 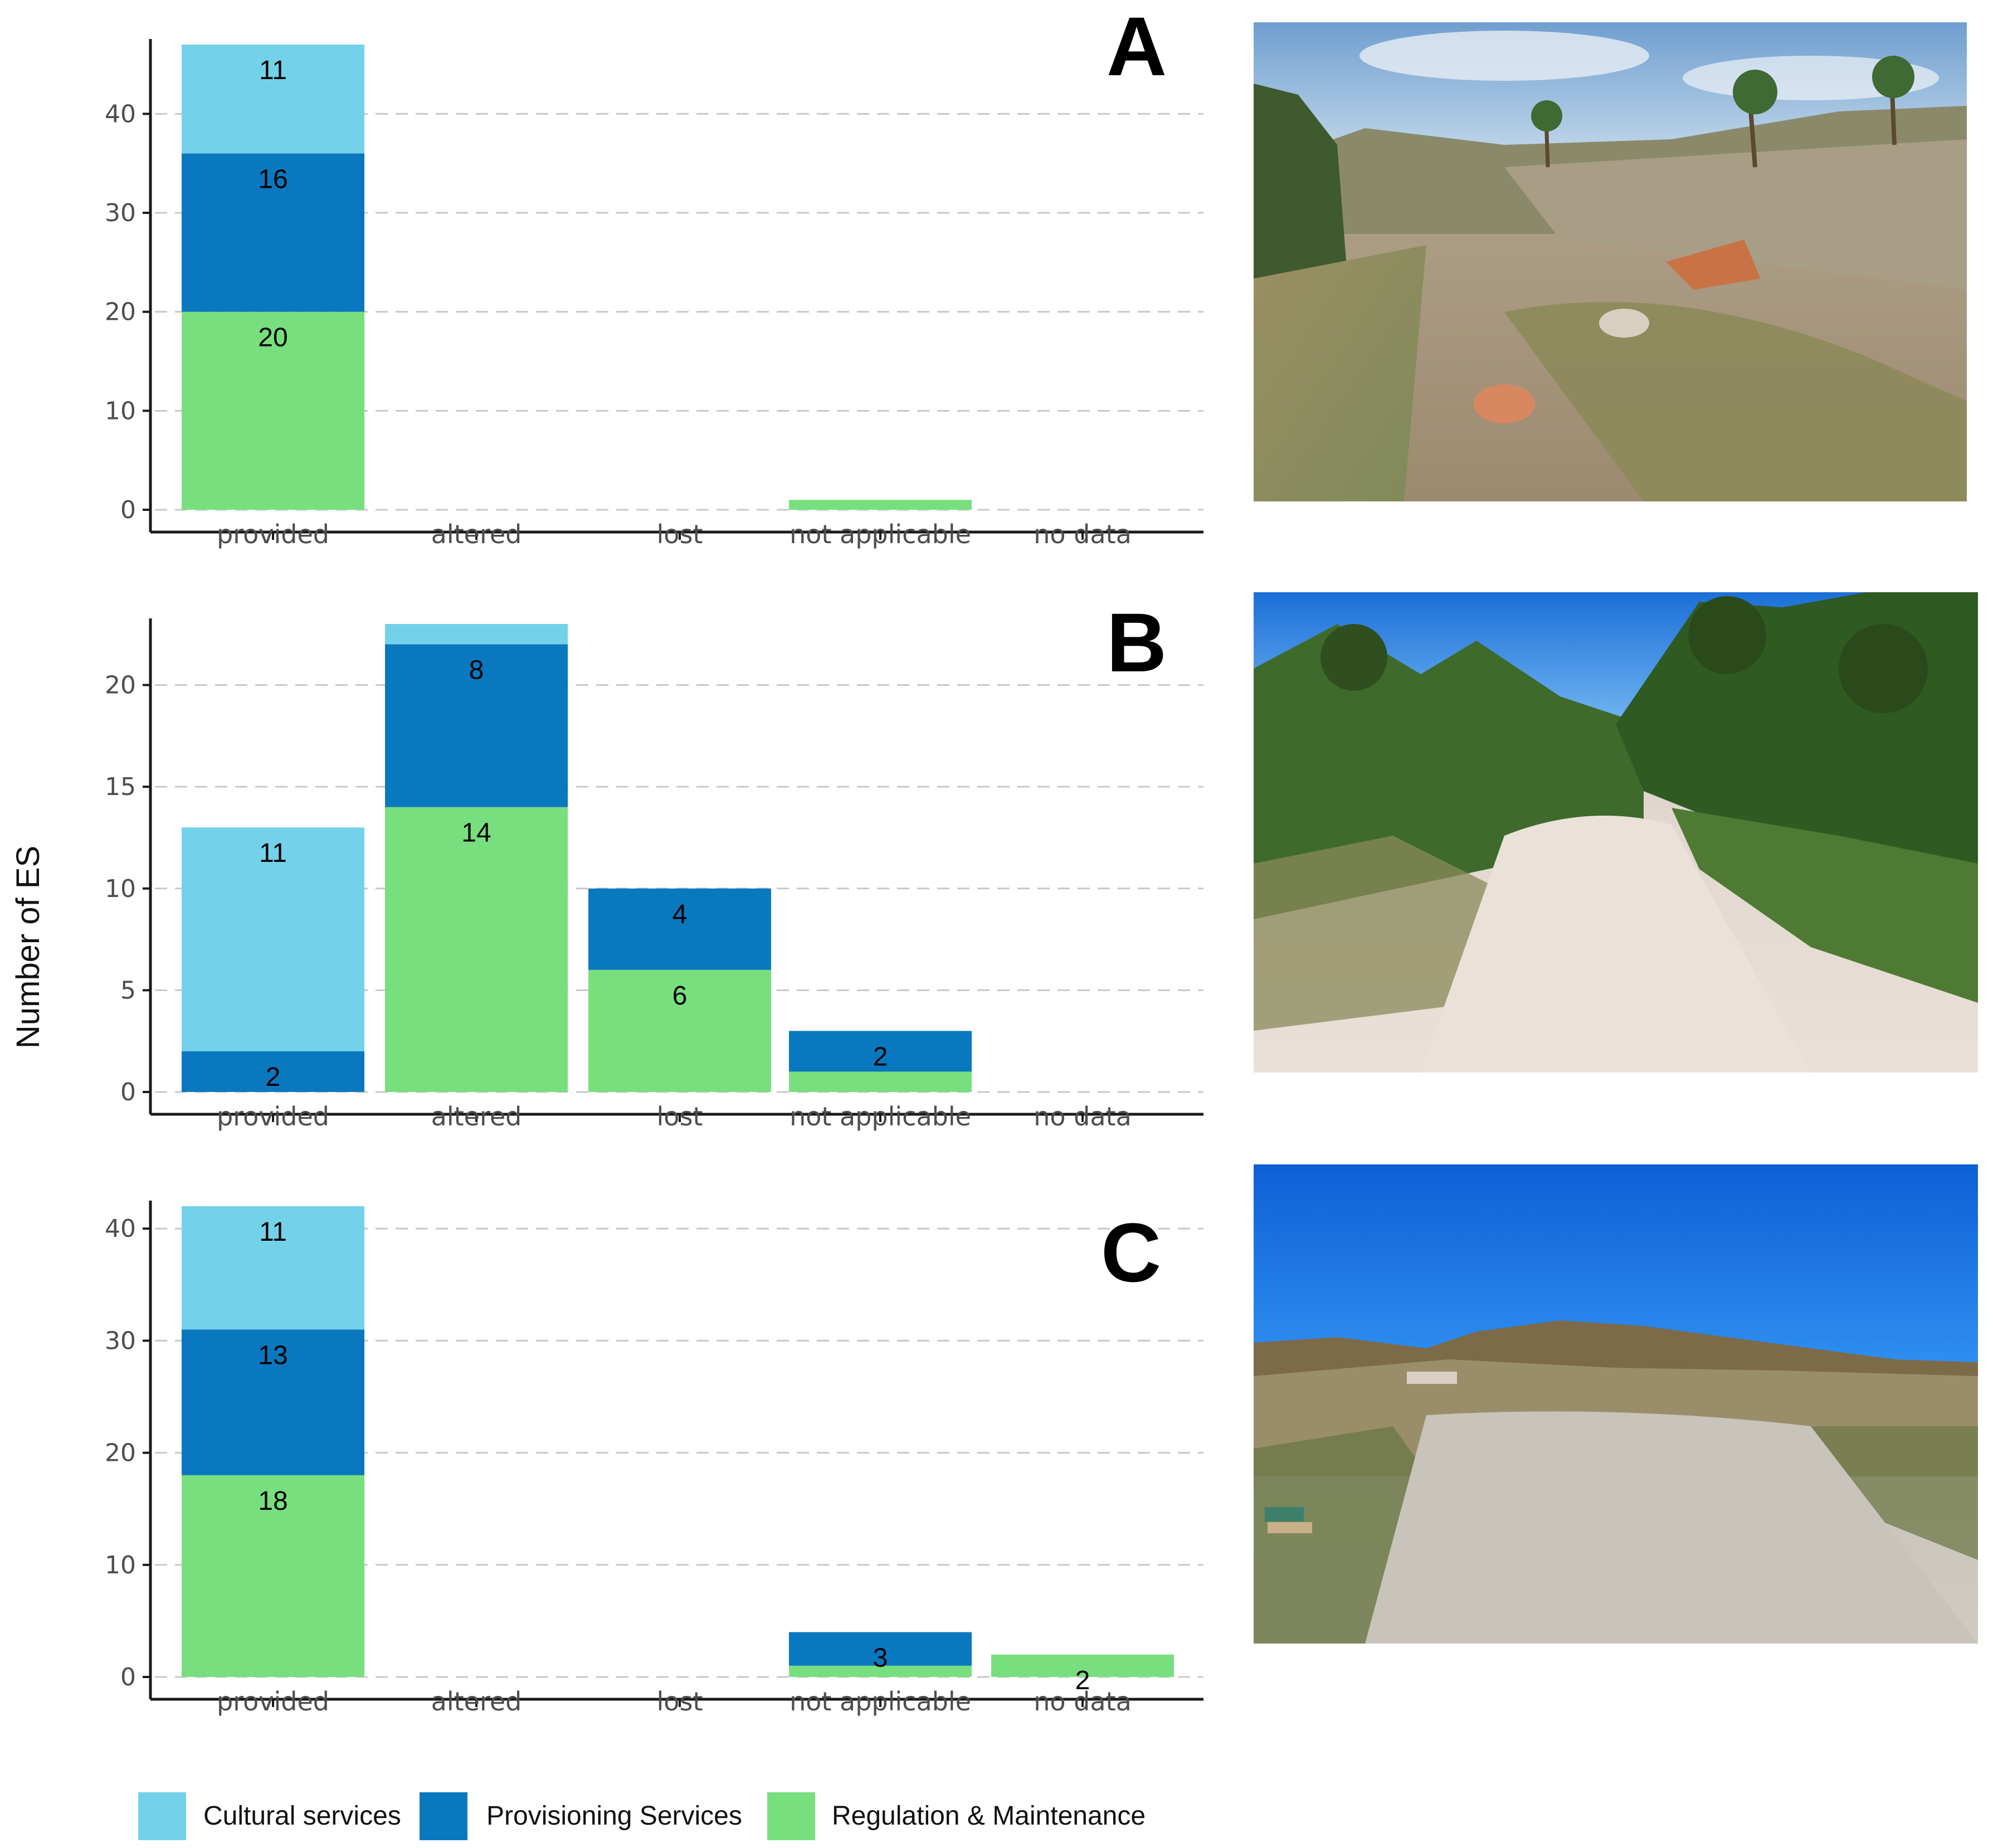 I want to click on data-label-c-not-applicable-provisioning-services: 3, so click(x=880, y=1659).